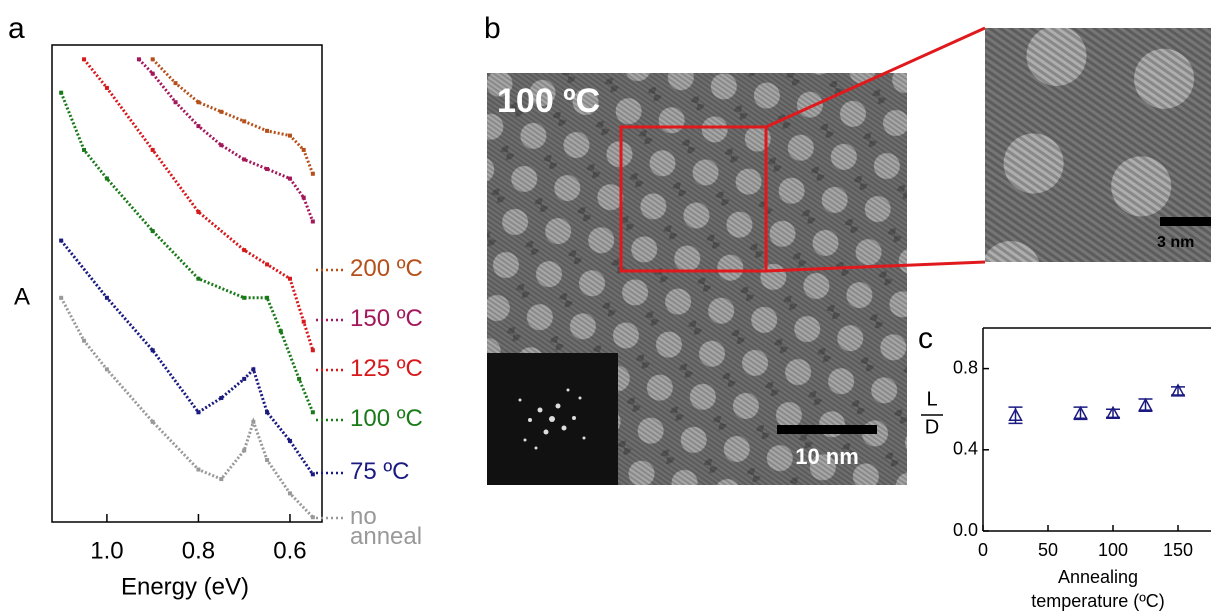  I want to click on x-tick-label: 0.8, so click(198, 550).